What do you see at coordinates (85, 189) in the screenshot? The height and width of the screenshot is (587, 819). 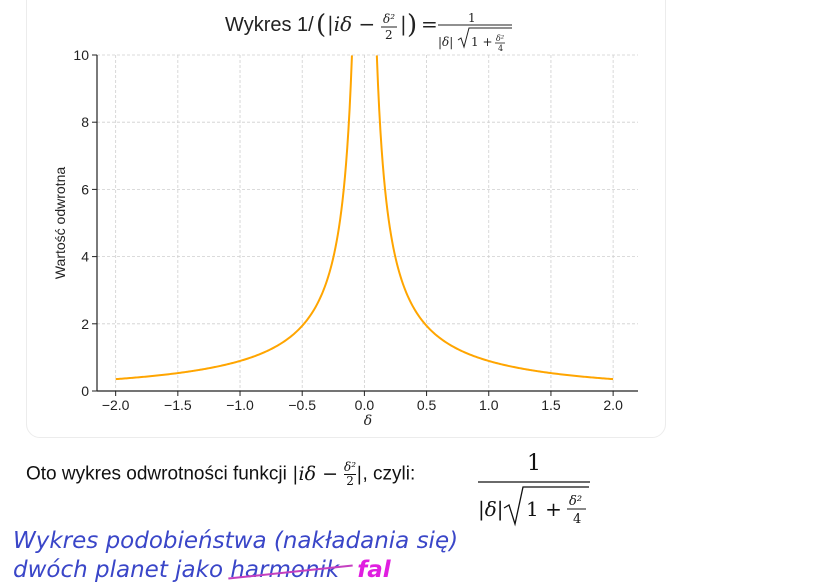 I see `y-tick-label: 6` at bounding box center [85, 189].